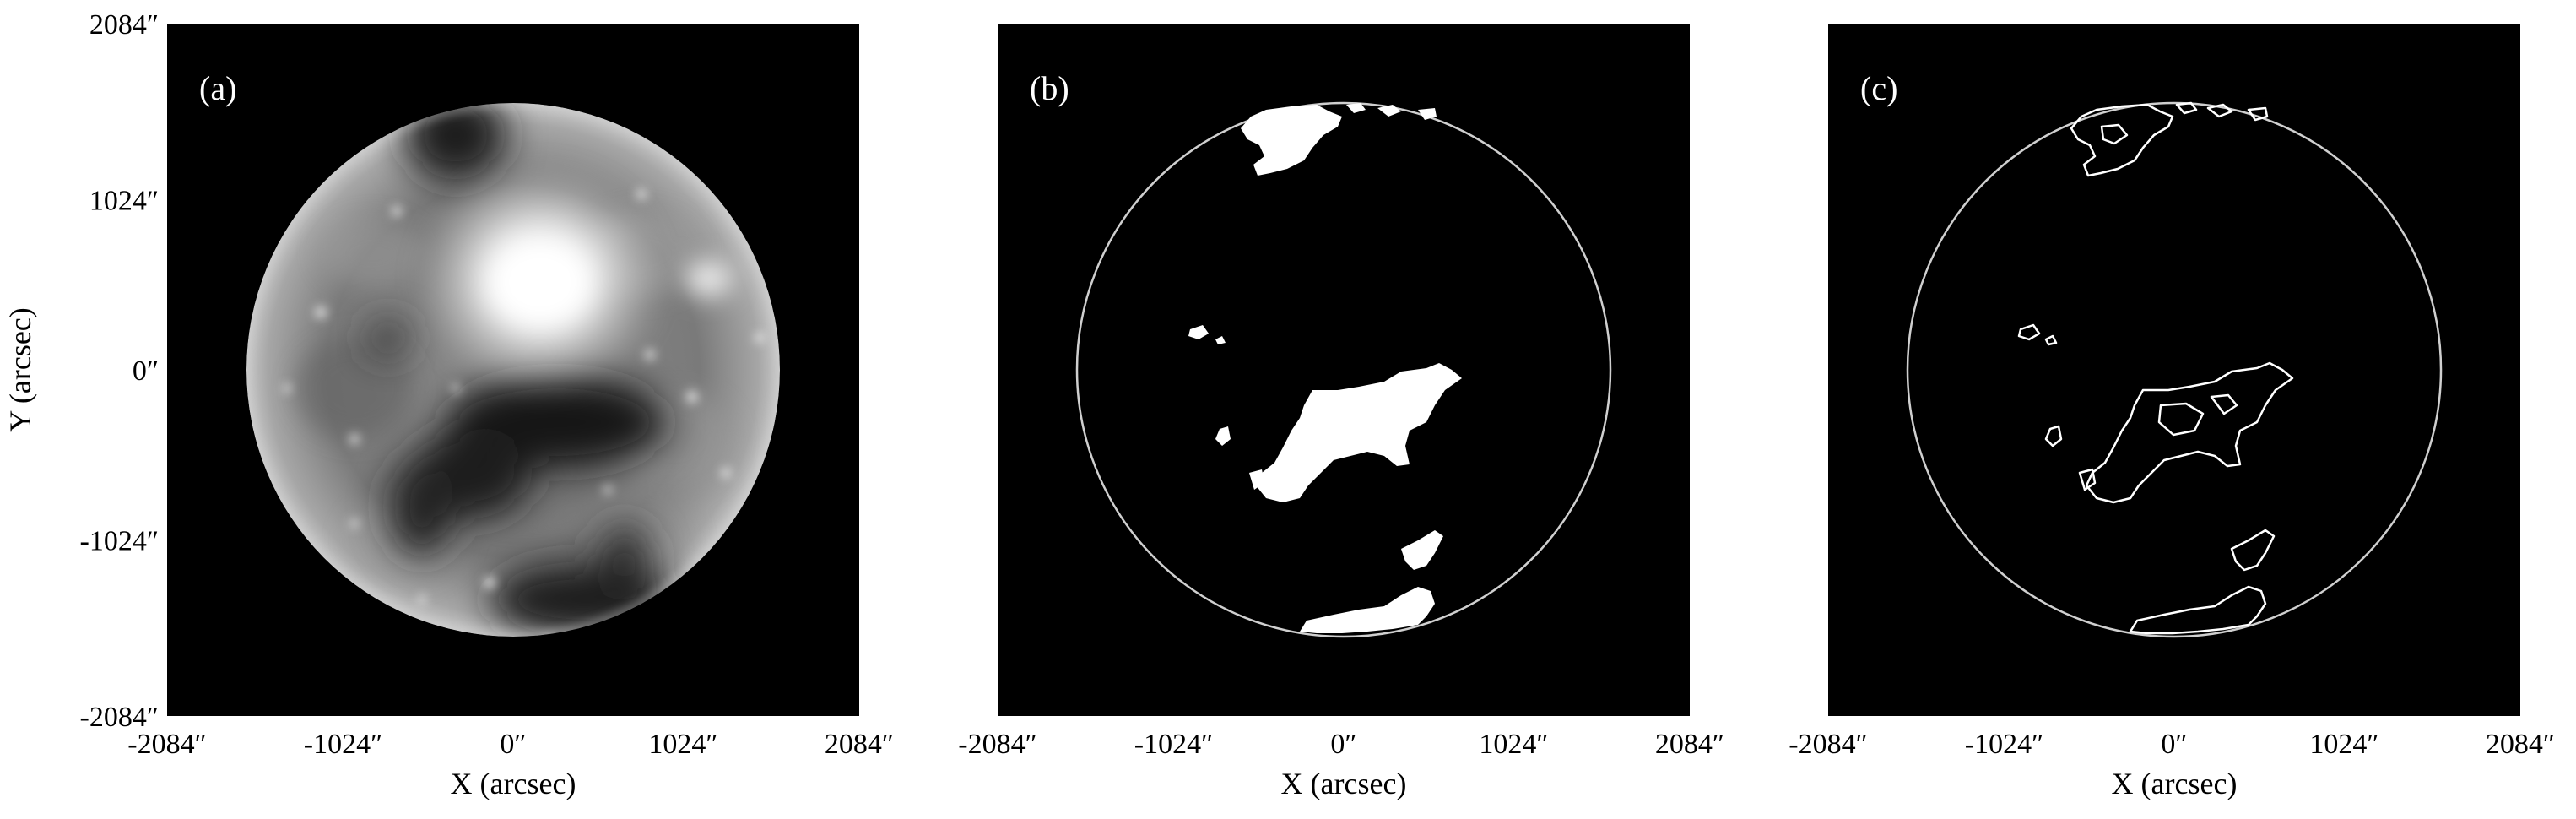  I want to click on coronal-hole-contours, so click(2155, 368).